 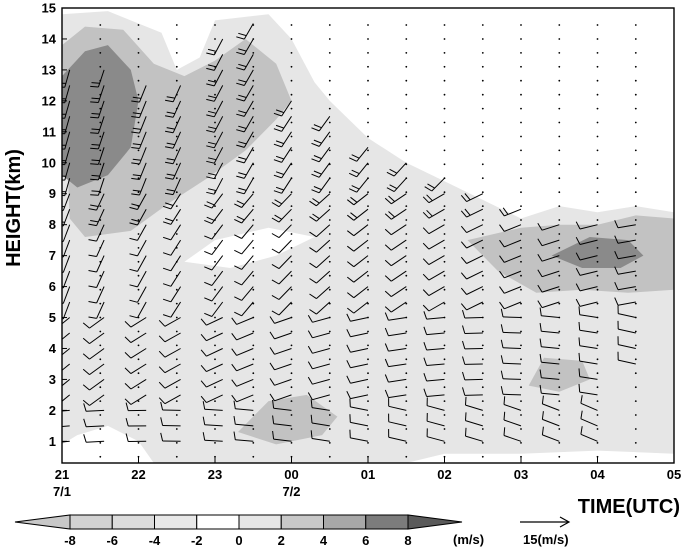 I want to click on colorbar-label: 6, so click(x=365, y=540).